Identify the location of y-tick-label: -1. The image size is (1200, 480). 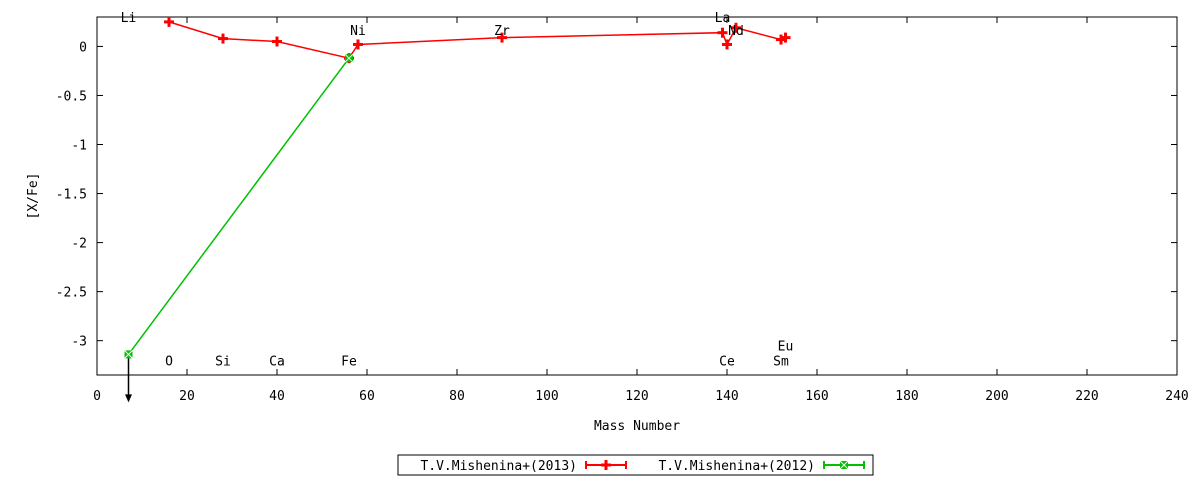
(79, 146).